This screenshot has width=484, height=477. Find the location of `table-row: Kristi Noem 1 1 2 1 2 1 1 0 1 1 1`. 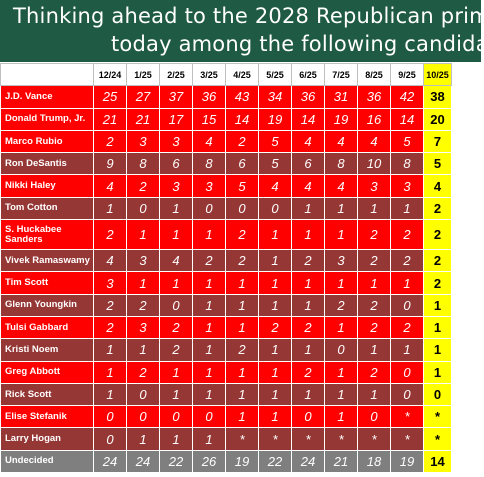

table-row: Kristi Noem 1 1 2 1 2 1 1 0 1 1 1 is located at coordinates (226, 350).